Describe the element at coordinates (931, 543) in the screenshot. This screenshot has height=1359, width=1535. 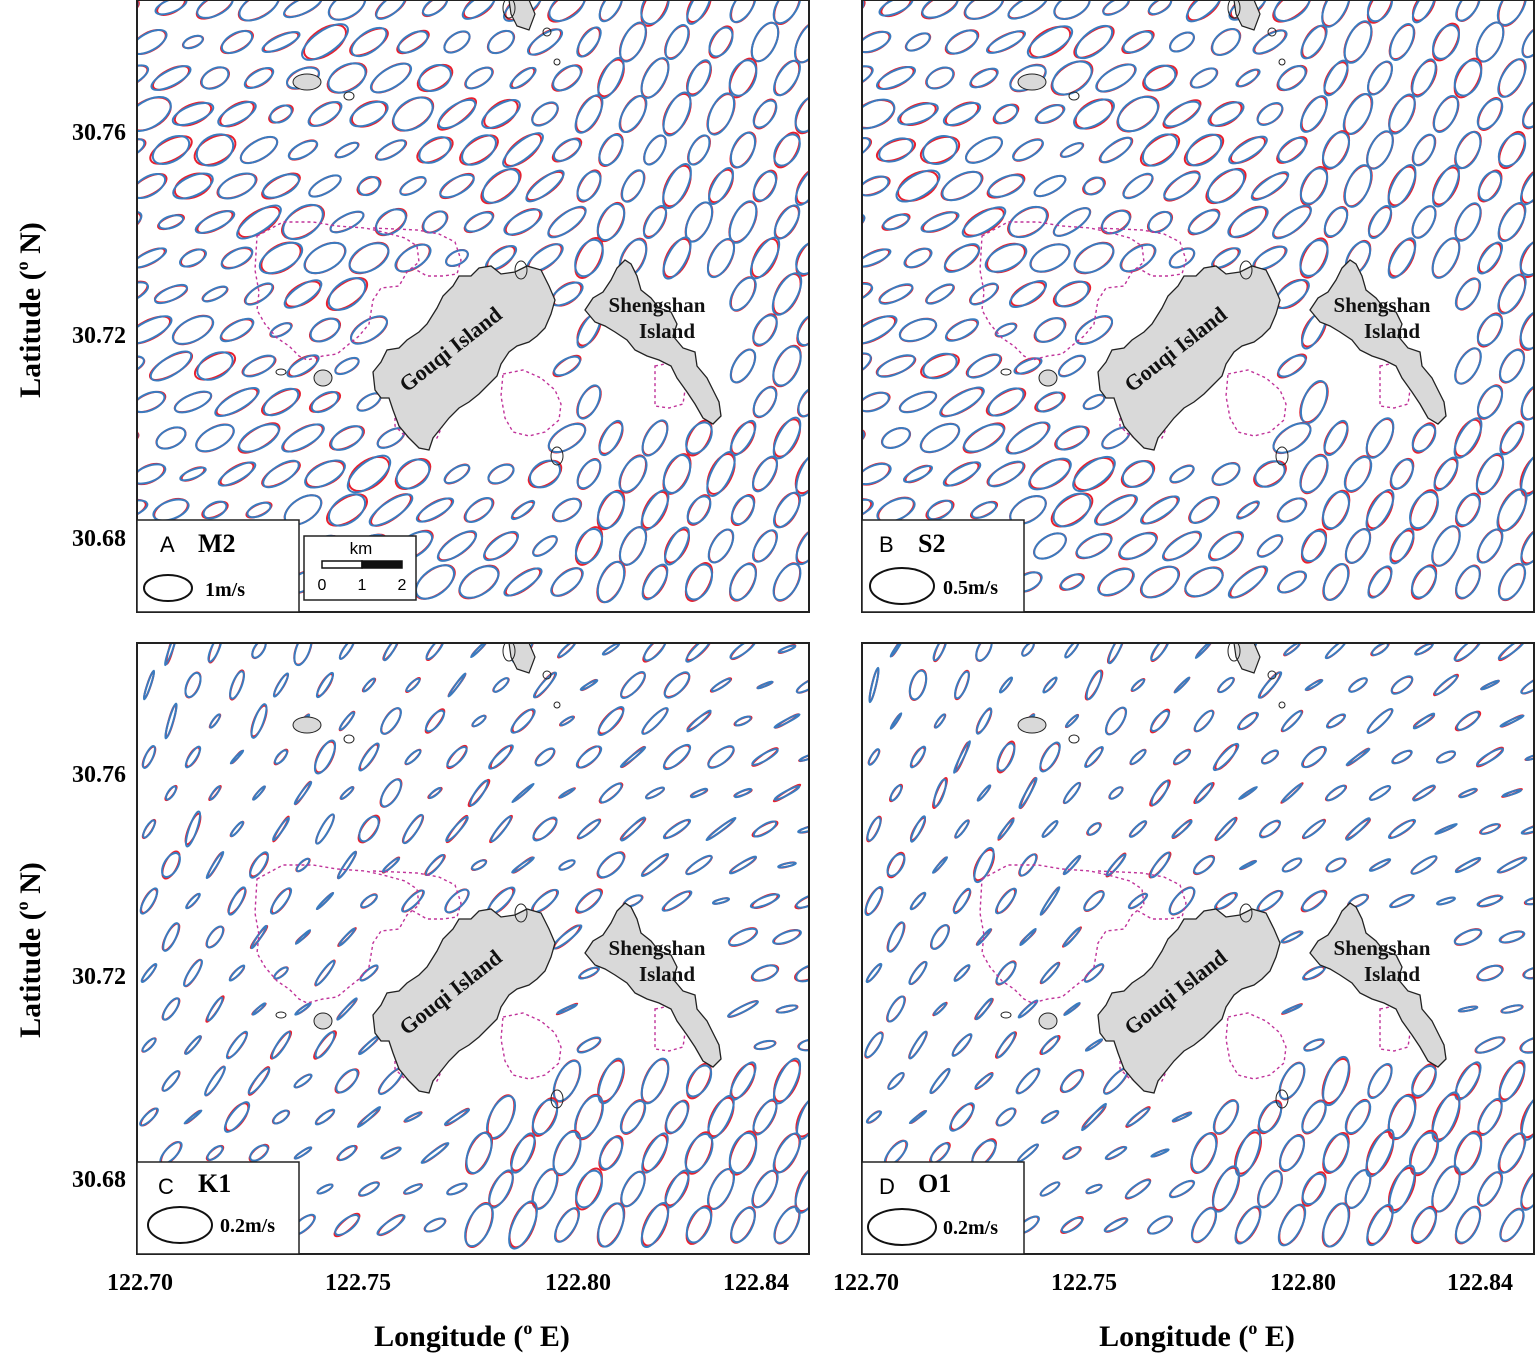
I see `constituent-label-b: S2` at that location.